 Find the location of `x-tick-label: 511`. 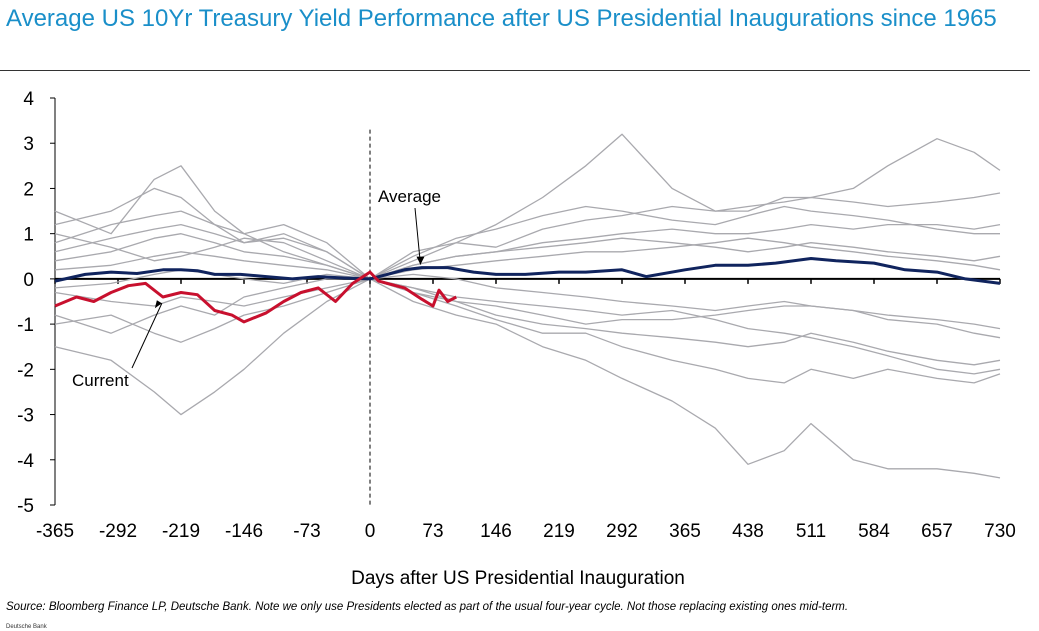

x-tick-label: 511 is located at coordinates (811, 531).